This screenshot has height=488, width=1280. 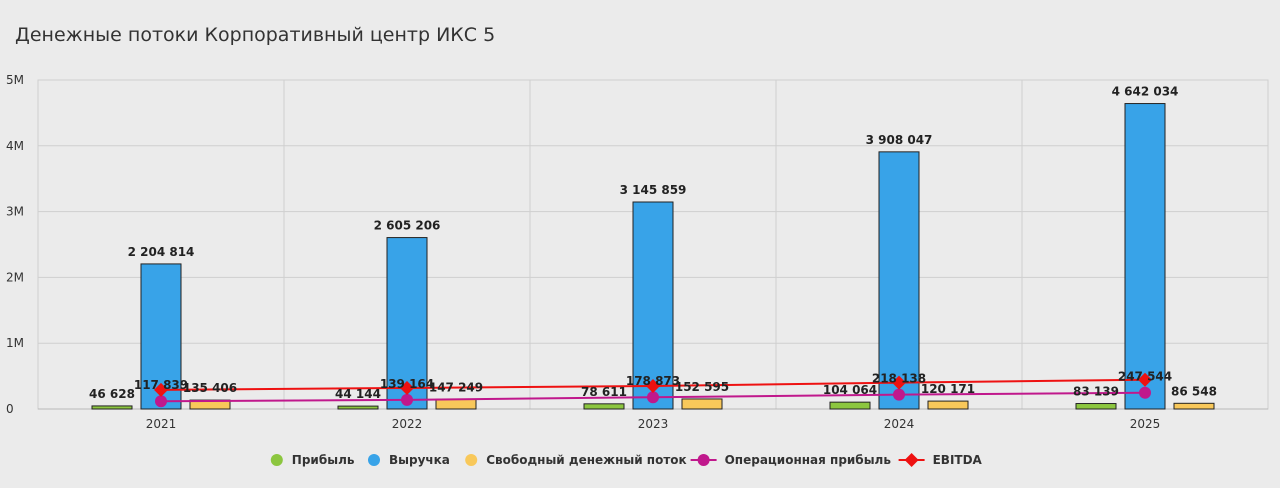 I want to click on bar-data-label: 2 605 206, so click(x=407, y=226).